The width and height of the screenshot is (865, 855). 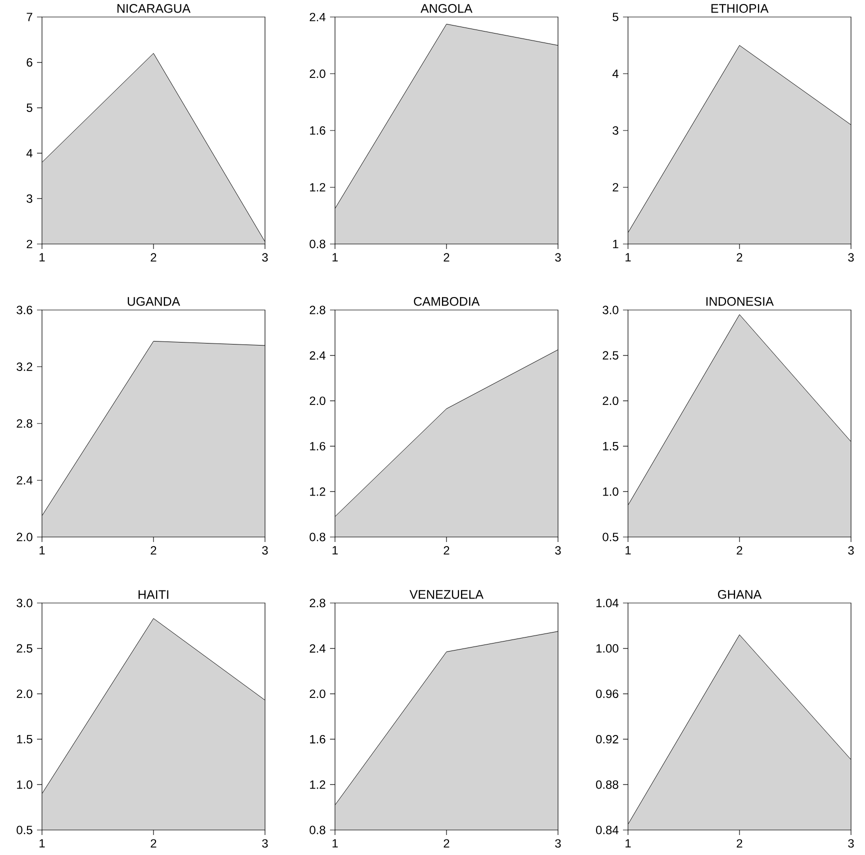 What do you see at coordinates (29, 62) in the screenshot?
I see `y-tick-label: 6` at bounding box center [29, 62].